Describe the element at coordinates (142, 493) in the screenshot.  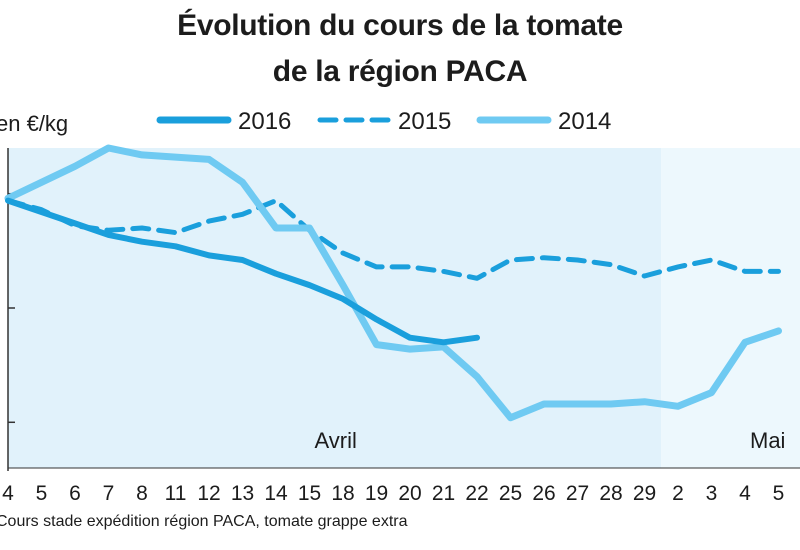
I see `x-tick-label: 8` at that location.